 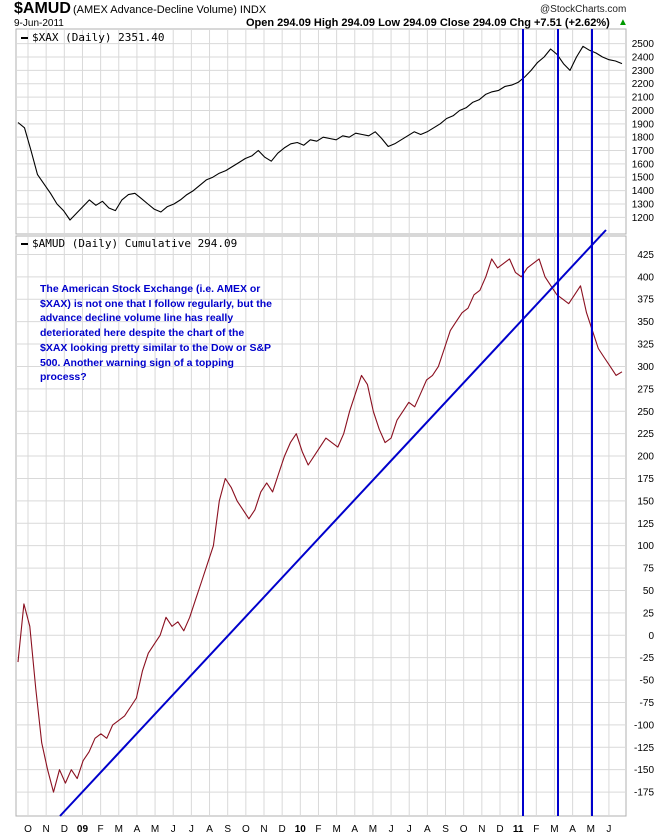 What do you see at coordinates (643, 44) in the screenshot?
I see `y-tick-label: 2500` at bounding box center [643, 44].